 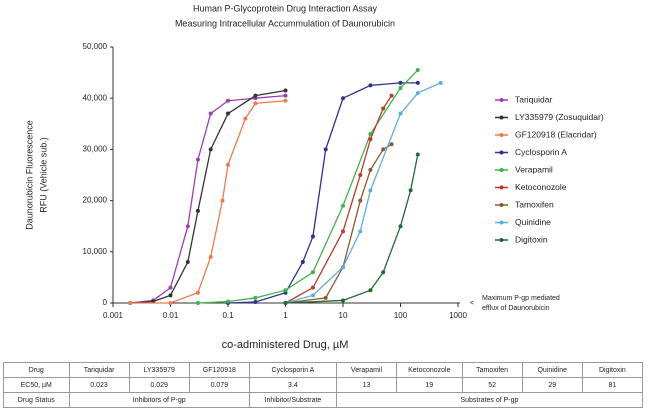 What do you see at coordinates (105, 302) in the screenshot?
I see `y-tick-label: 0` at bounding box center [105, 302].